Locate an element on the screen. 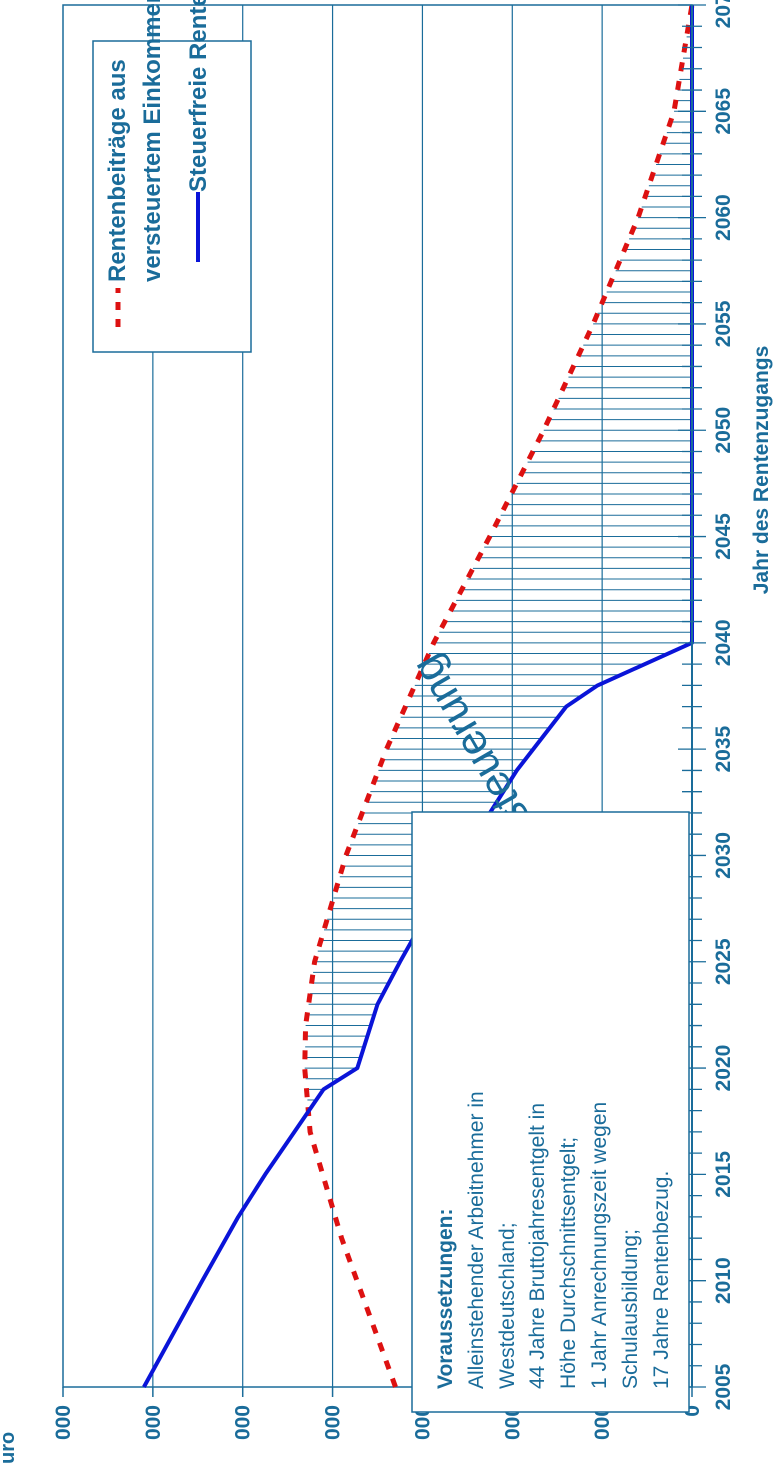  assumptions-heading: Voraussetzungen: is located at coordinates (445, 1299).